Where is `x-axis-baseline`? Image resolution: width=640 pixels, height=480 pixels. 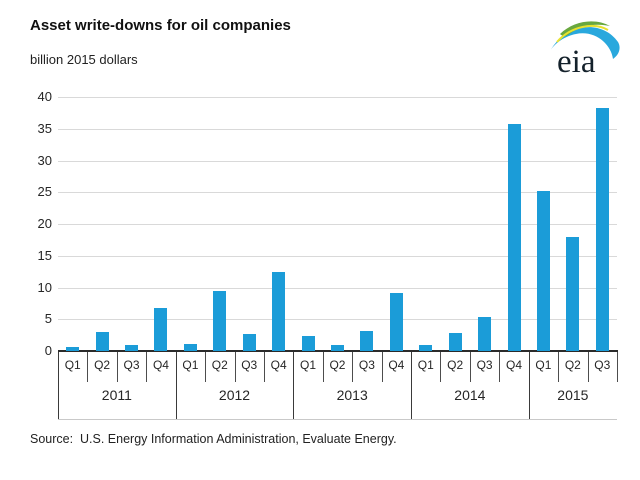 x-axis-baseline is located at coordinates (338, 351).